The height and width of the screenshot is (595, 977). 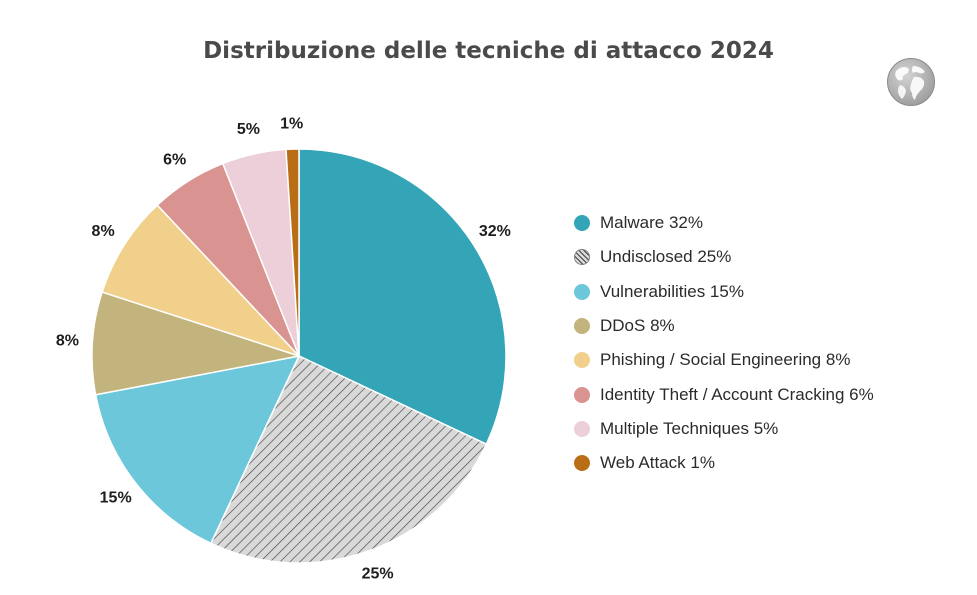 I want to click on legend-label: Undisclosed 25%, so click(x=666, y=257).